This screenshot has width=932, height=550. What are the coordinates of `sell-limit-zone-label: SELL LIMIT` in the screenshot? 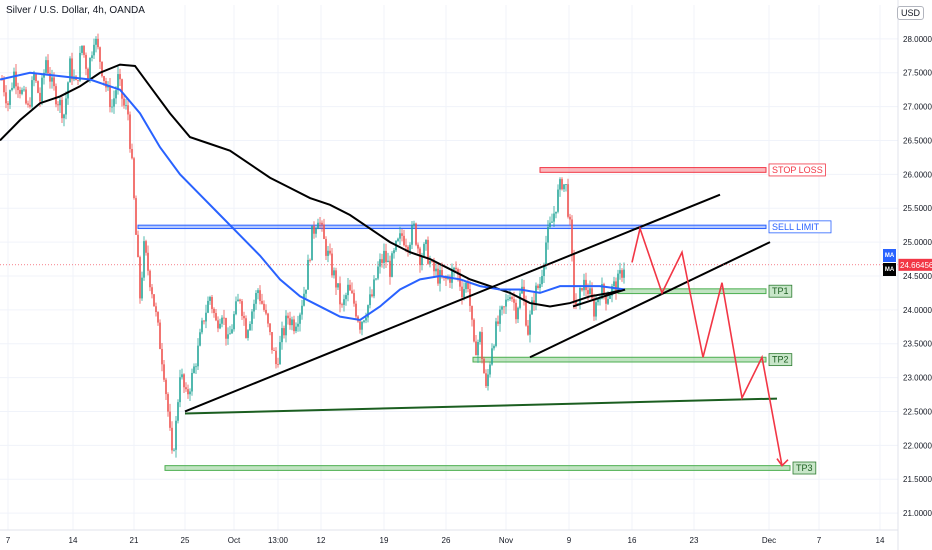 It's located at (796, 227).